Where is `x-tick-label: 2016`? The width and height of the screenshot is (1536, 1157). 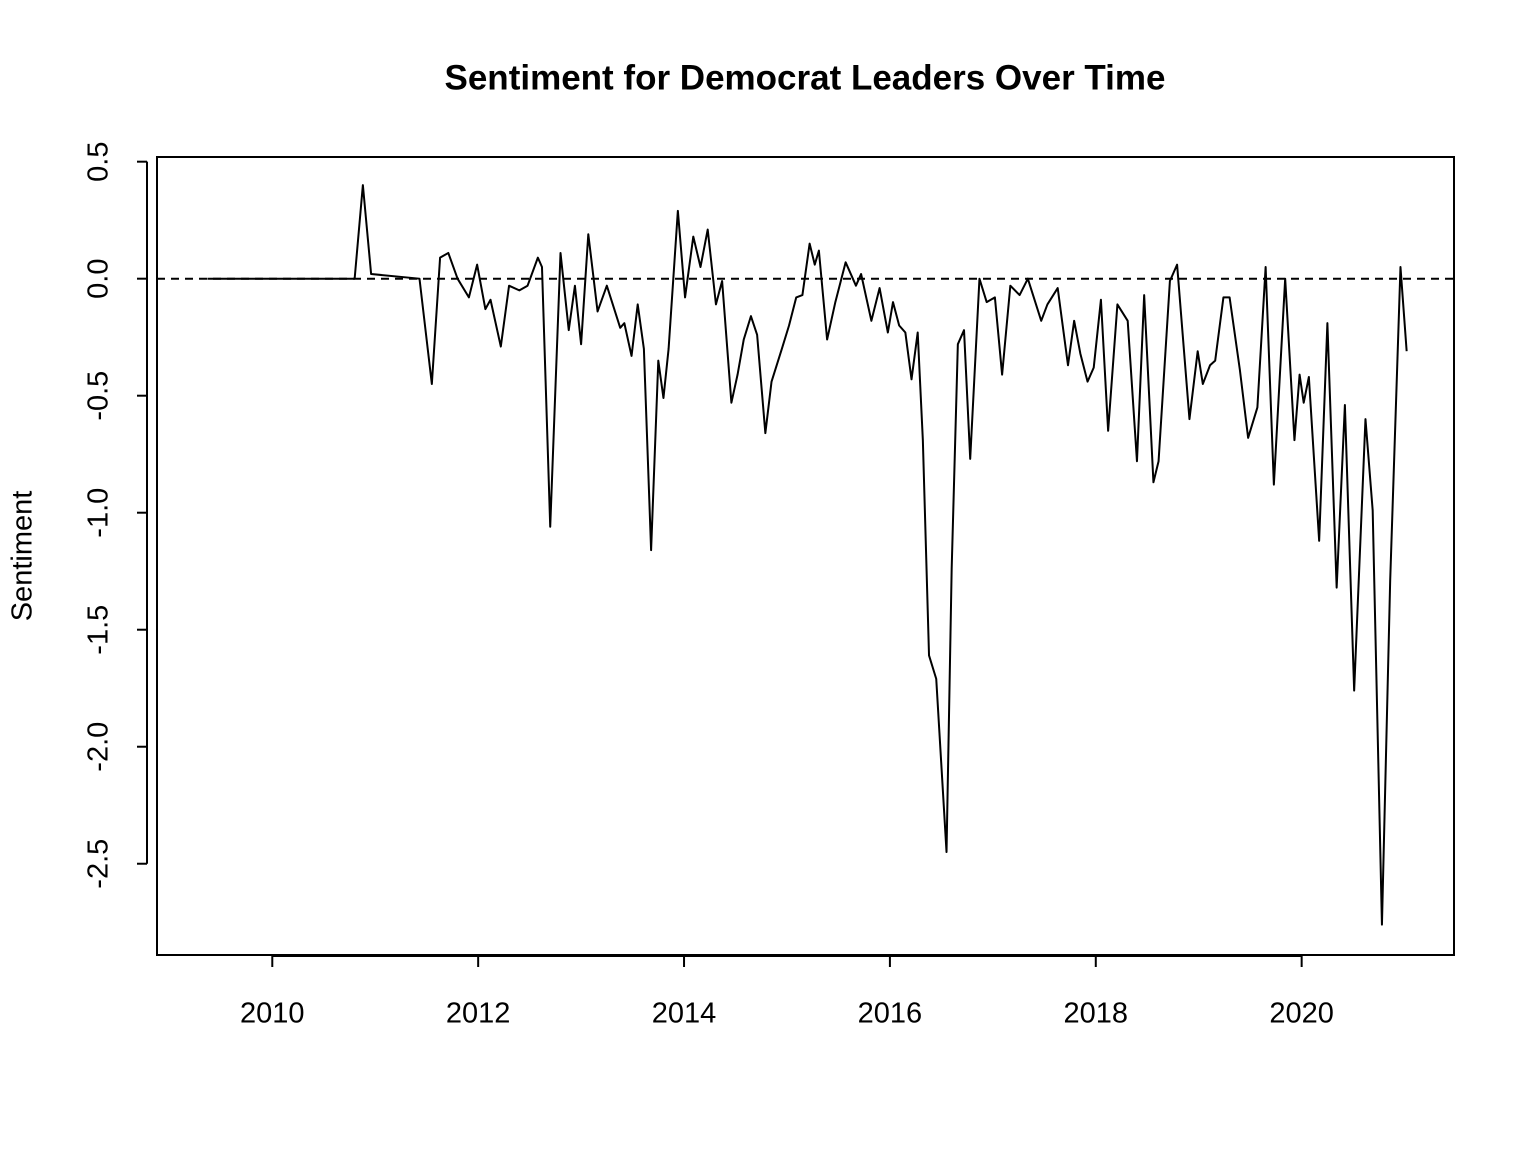 x-tick-label: 2016 is located at coordinates (890, 1014).